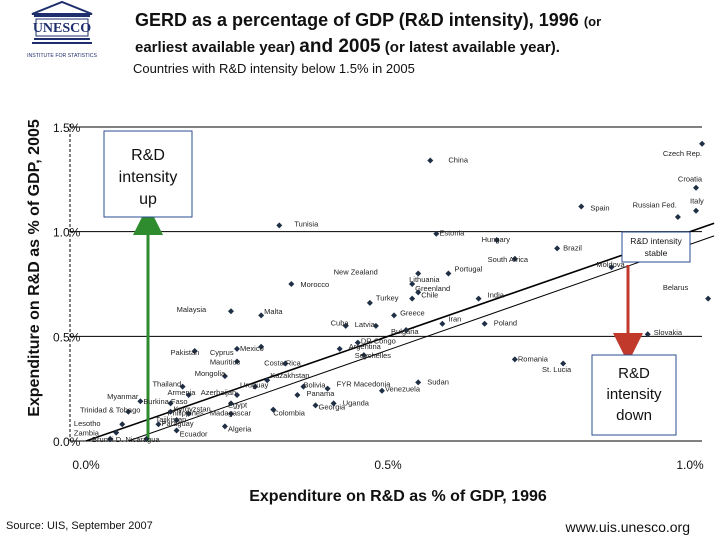 This screenshot has height=540, width=720. I want to click on point-label: Chile, so click(429, 294).